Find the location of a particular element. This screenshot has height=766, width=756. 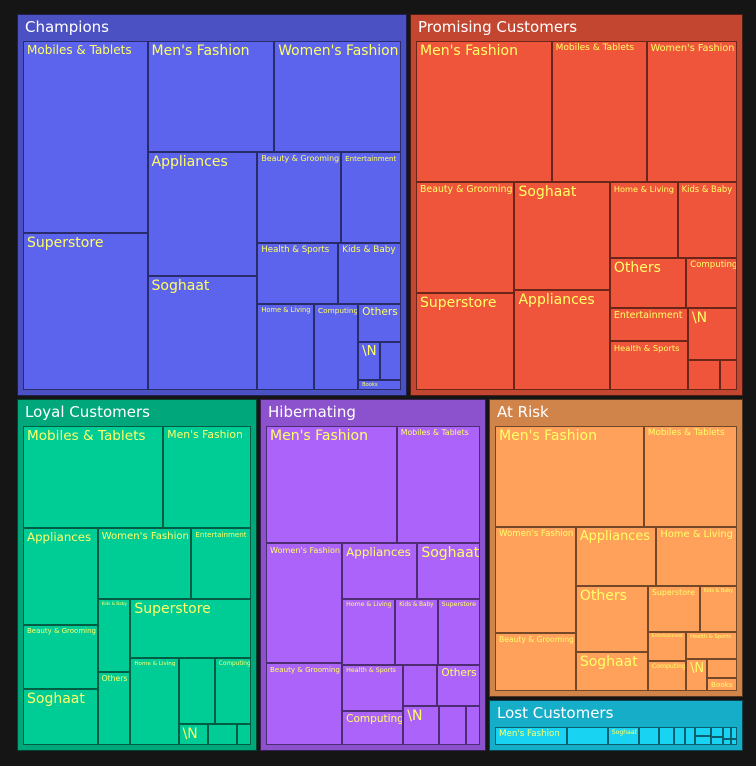

tile-kids-baby is located at coordinates (703, 740).